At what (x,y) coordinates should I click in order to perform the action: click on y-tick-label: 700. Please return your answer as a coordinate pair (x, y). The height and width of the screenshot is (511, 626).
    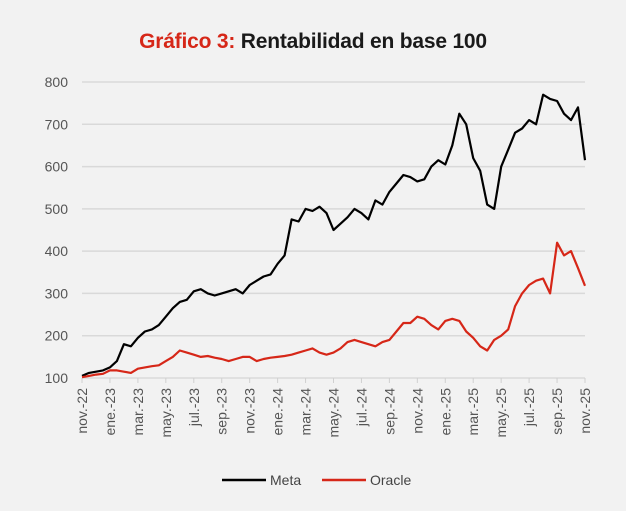
    Looking at the image, I should click on (57, 124).